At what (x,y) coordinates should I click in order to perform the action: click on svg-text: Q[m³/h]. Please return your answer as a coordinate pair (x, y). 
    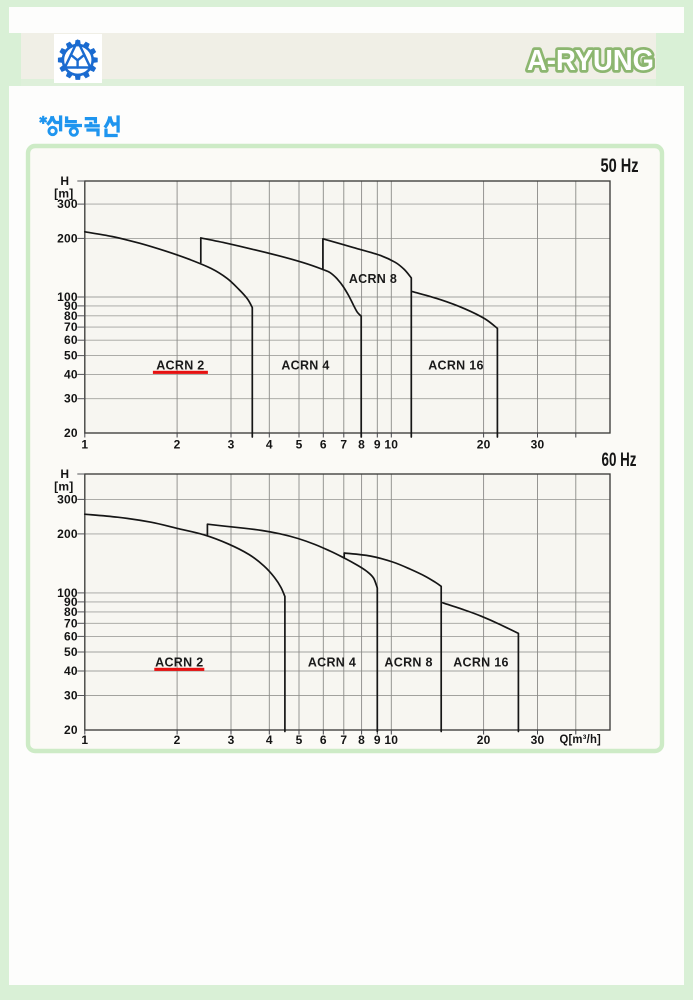
    Looking at the image, I should click on (581, 739).